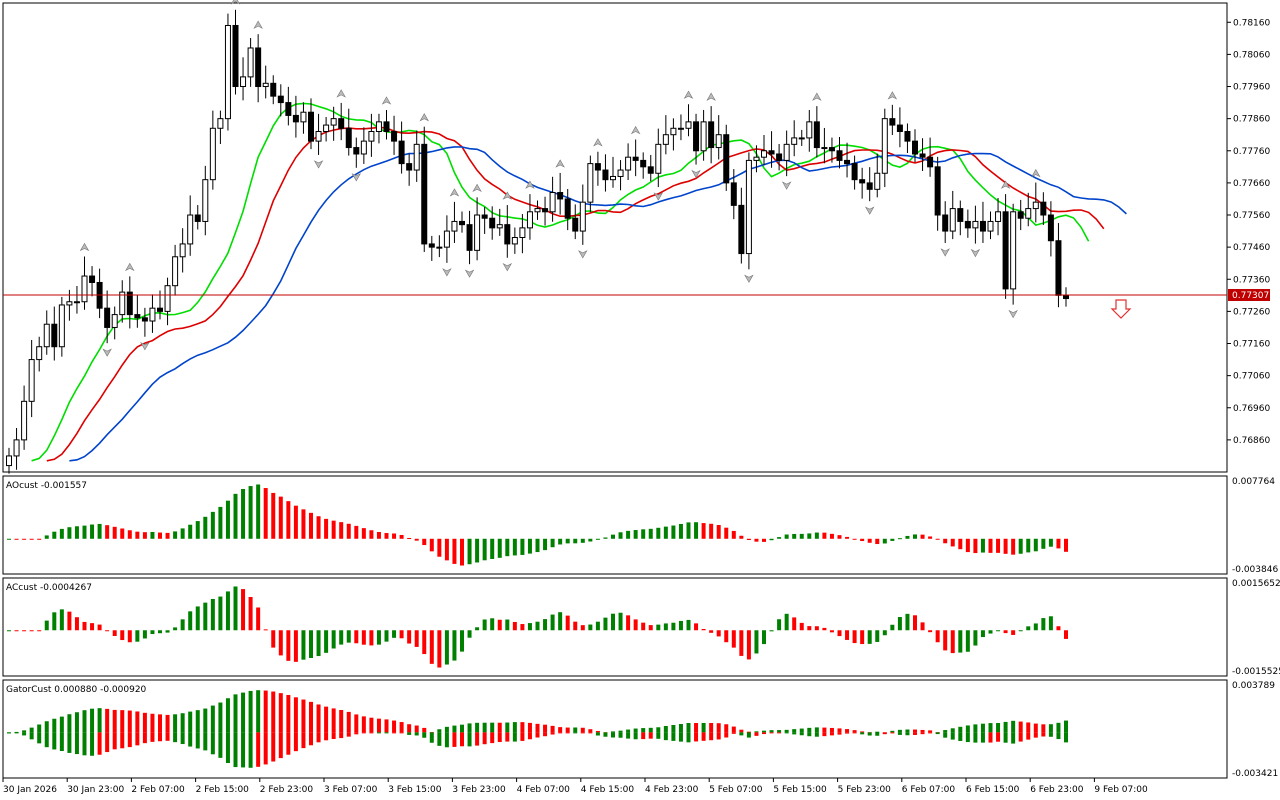 This screenshot has width=1280, height=800. Describe the element at coordinates (84, 247) in the screenshot. I see `fractal-up-icon` at that location.